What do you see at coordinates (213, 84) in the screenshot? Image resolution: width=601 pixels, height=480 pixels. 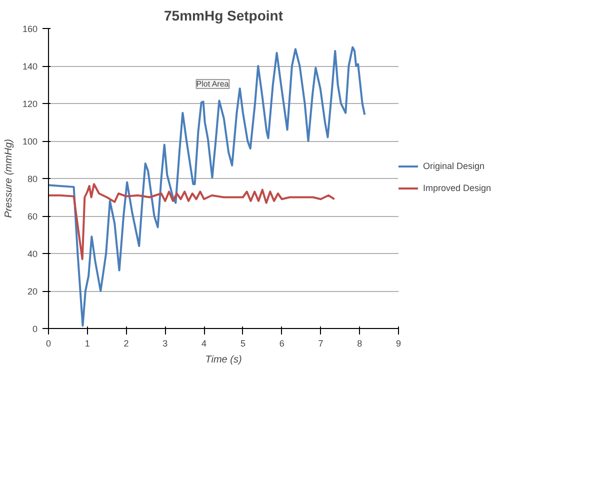 I see `annotation: Plot Area` at bounding box center [213, 84].